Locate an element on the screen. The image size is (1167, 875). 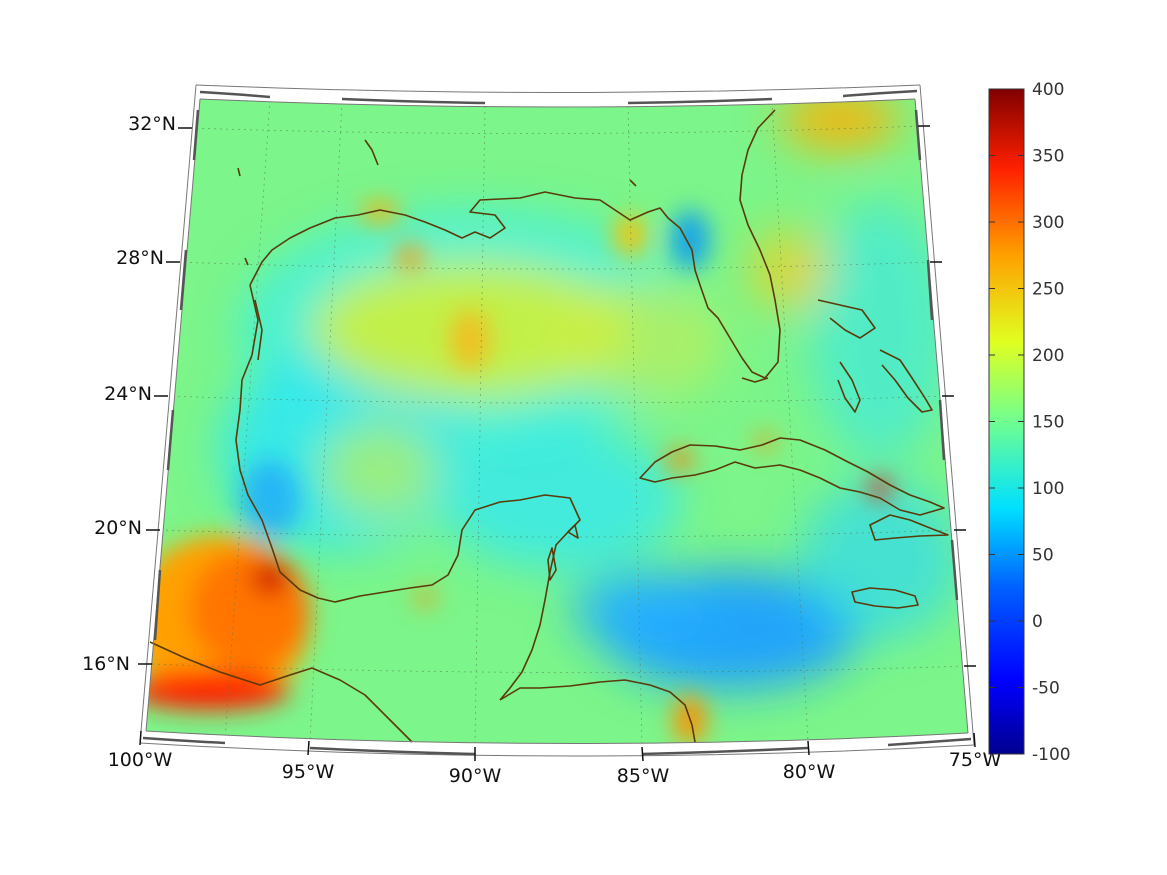
lon-label-90: 90°W is located at coordinates (475, 776).